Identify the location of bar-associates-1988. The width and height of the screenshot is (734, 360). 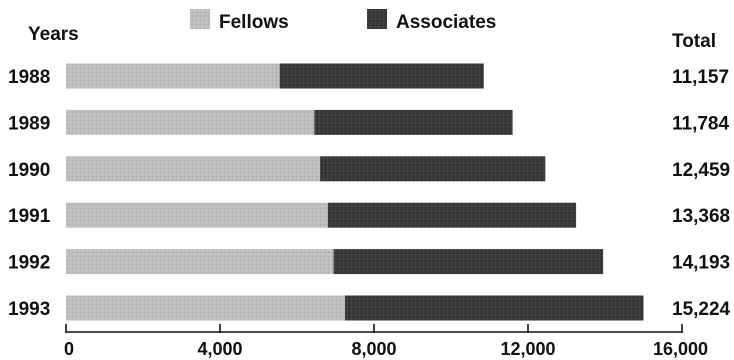
(381, 76).